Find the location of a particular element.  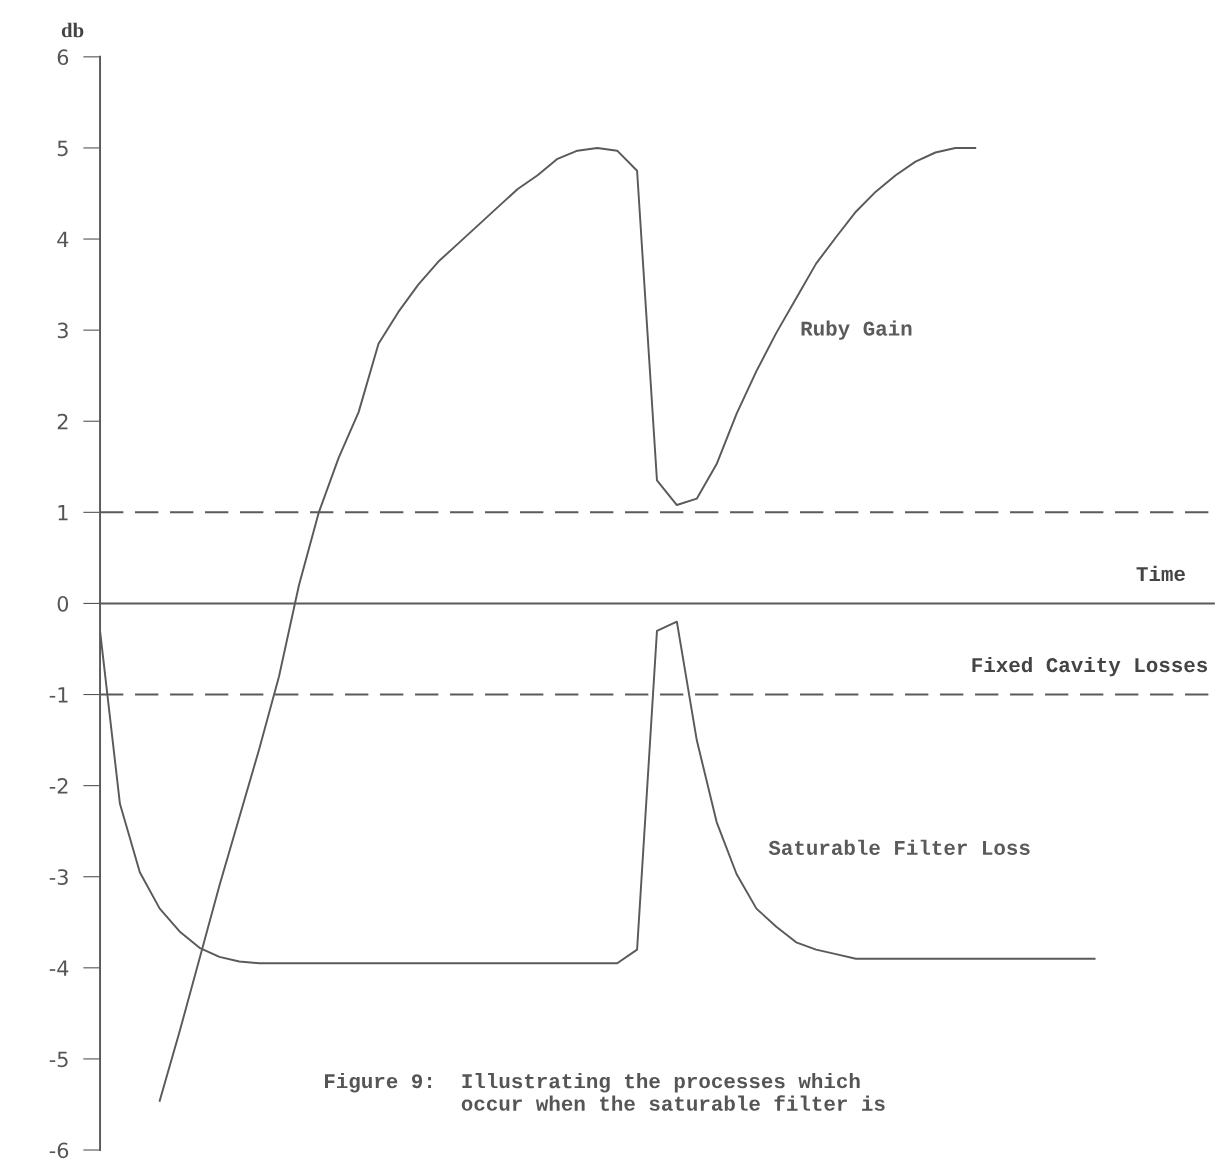

y-tick-label: 1 is located at coordinates (63, 513).